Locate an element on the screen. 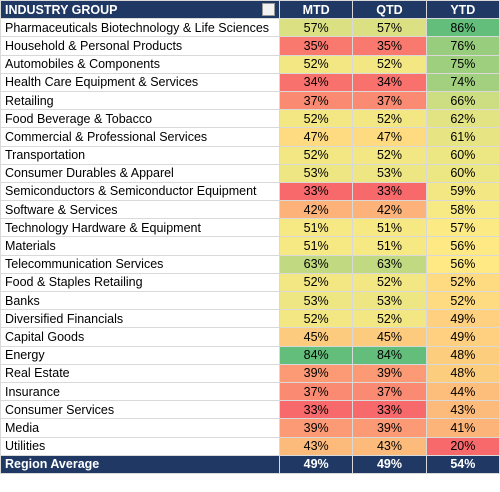 This screenshot has height=492, width=500. footer-label: Region Average is located at coordinates (140, 464).